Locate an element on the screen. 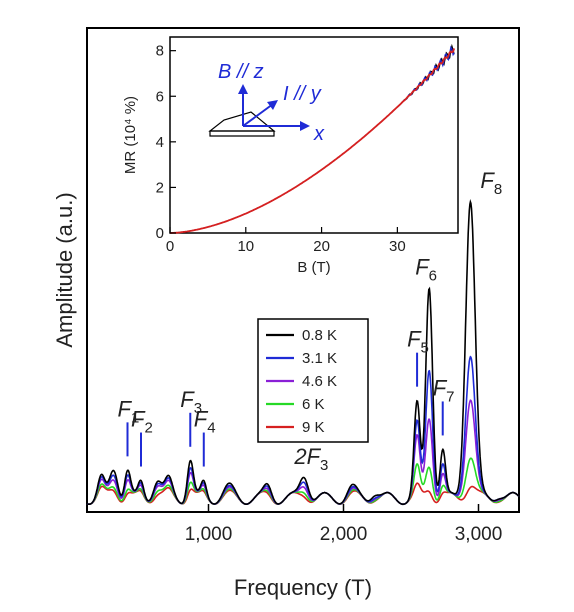  z-arrowhead-icon is located at coordinates (243, 89).